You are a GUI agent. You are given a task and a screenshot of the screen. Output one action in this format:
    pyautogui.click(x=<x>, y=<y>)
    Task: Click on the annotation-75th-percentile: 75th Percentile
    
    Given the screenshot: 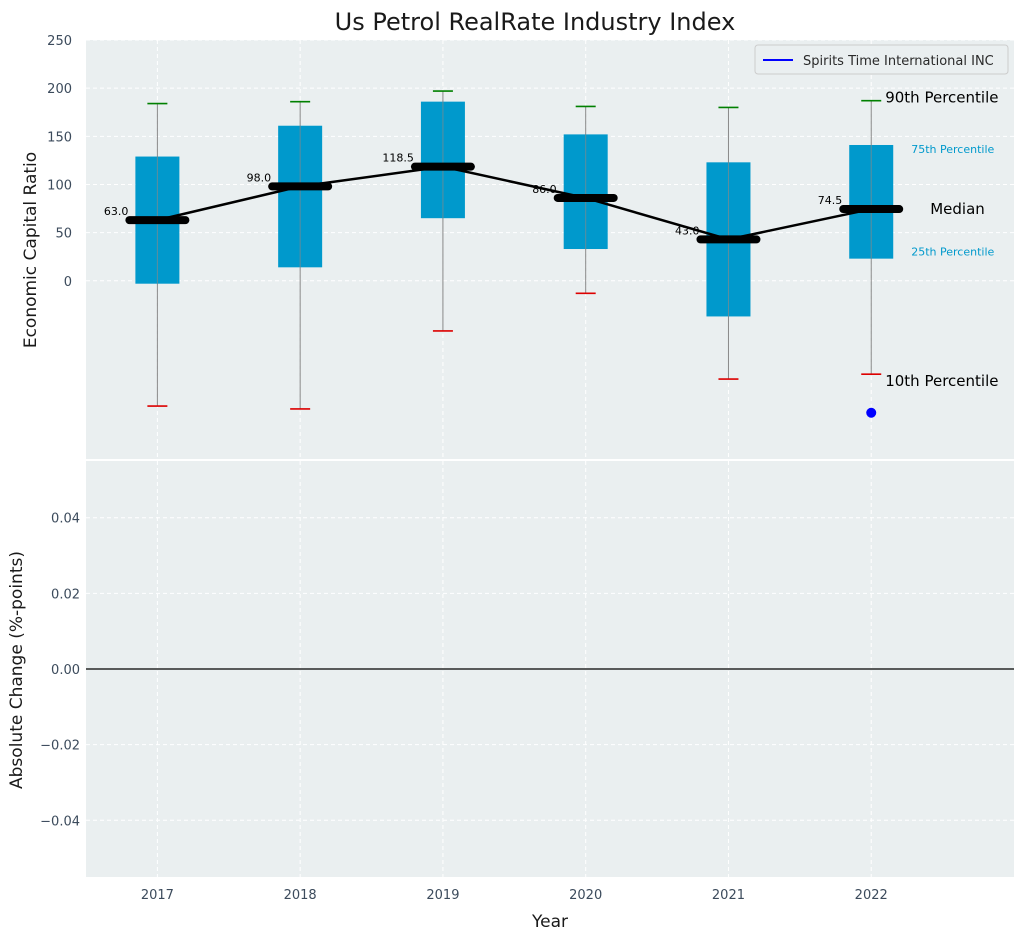 What is the action you would take?
    pyautogui.click(x=952, y=149)
    